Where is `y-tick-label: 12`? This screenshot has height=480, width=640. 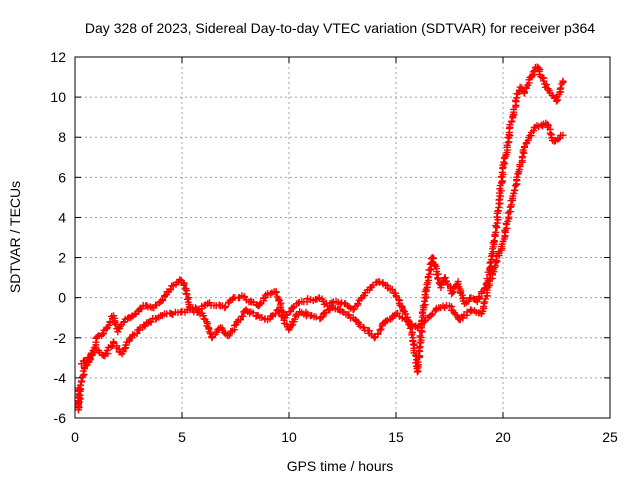 y-tick-label: 12 is located at coordinates (58, 57).